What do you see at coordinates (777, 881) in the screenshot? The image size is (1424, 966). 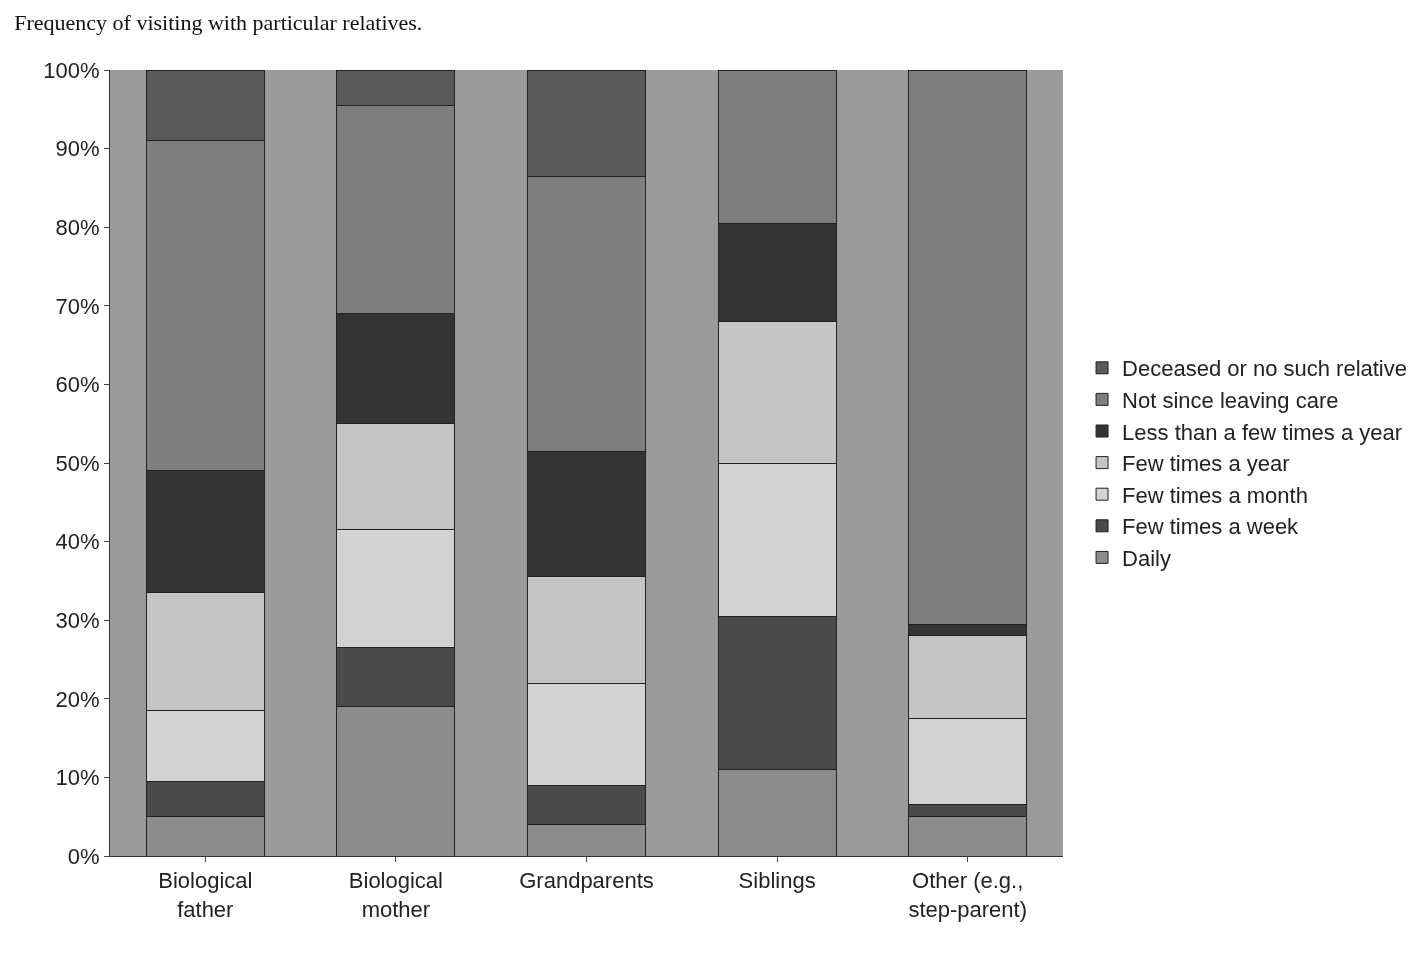 I see `x-tick-label: Siblings` at bounding box center [777, 881].